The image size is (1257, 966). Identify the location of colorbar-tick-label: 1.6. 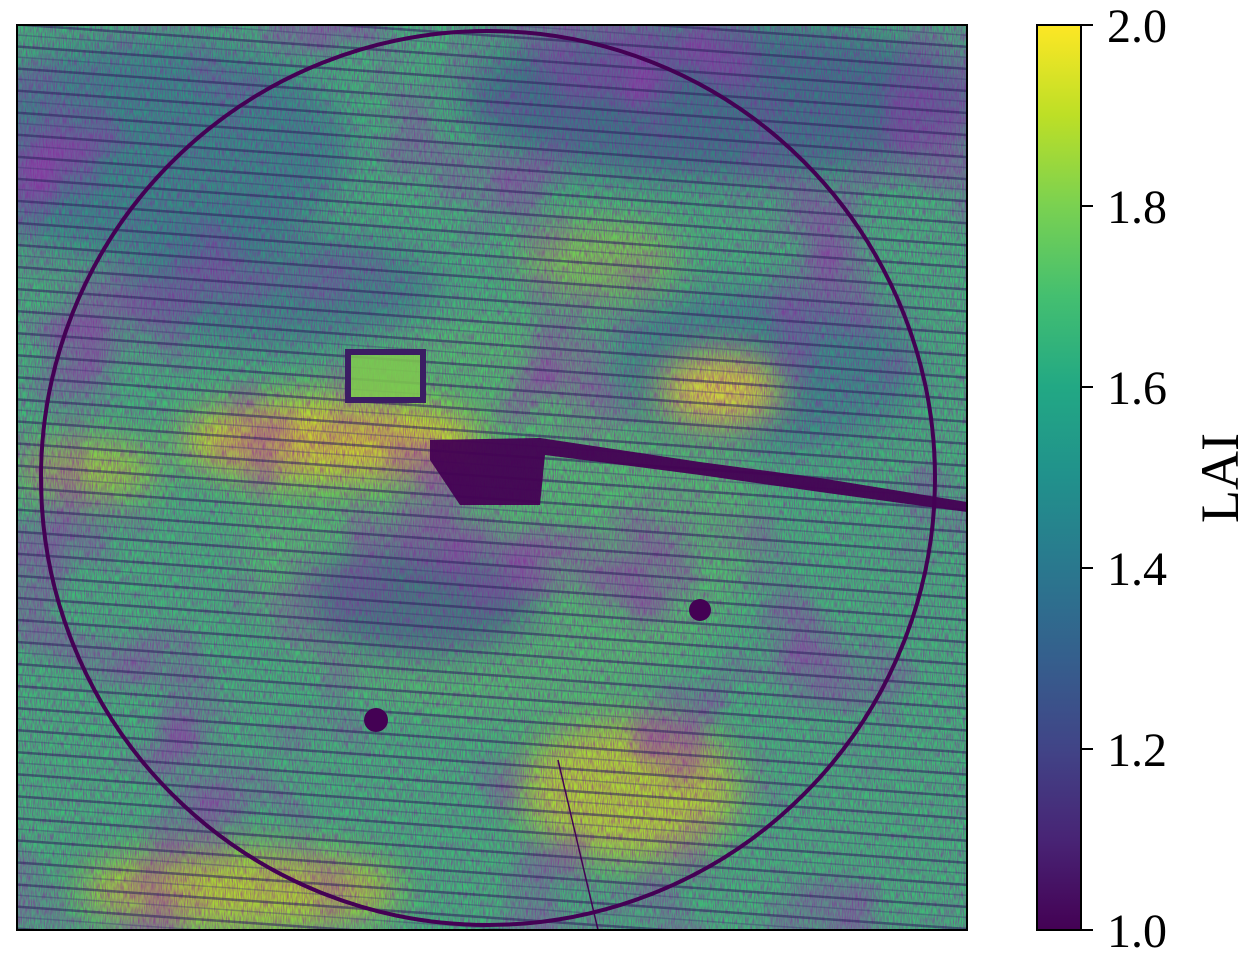
(1137, 388).